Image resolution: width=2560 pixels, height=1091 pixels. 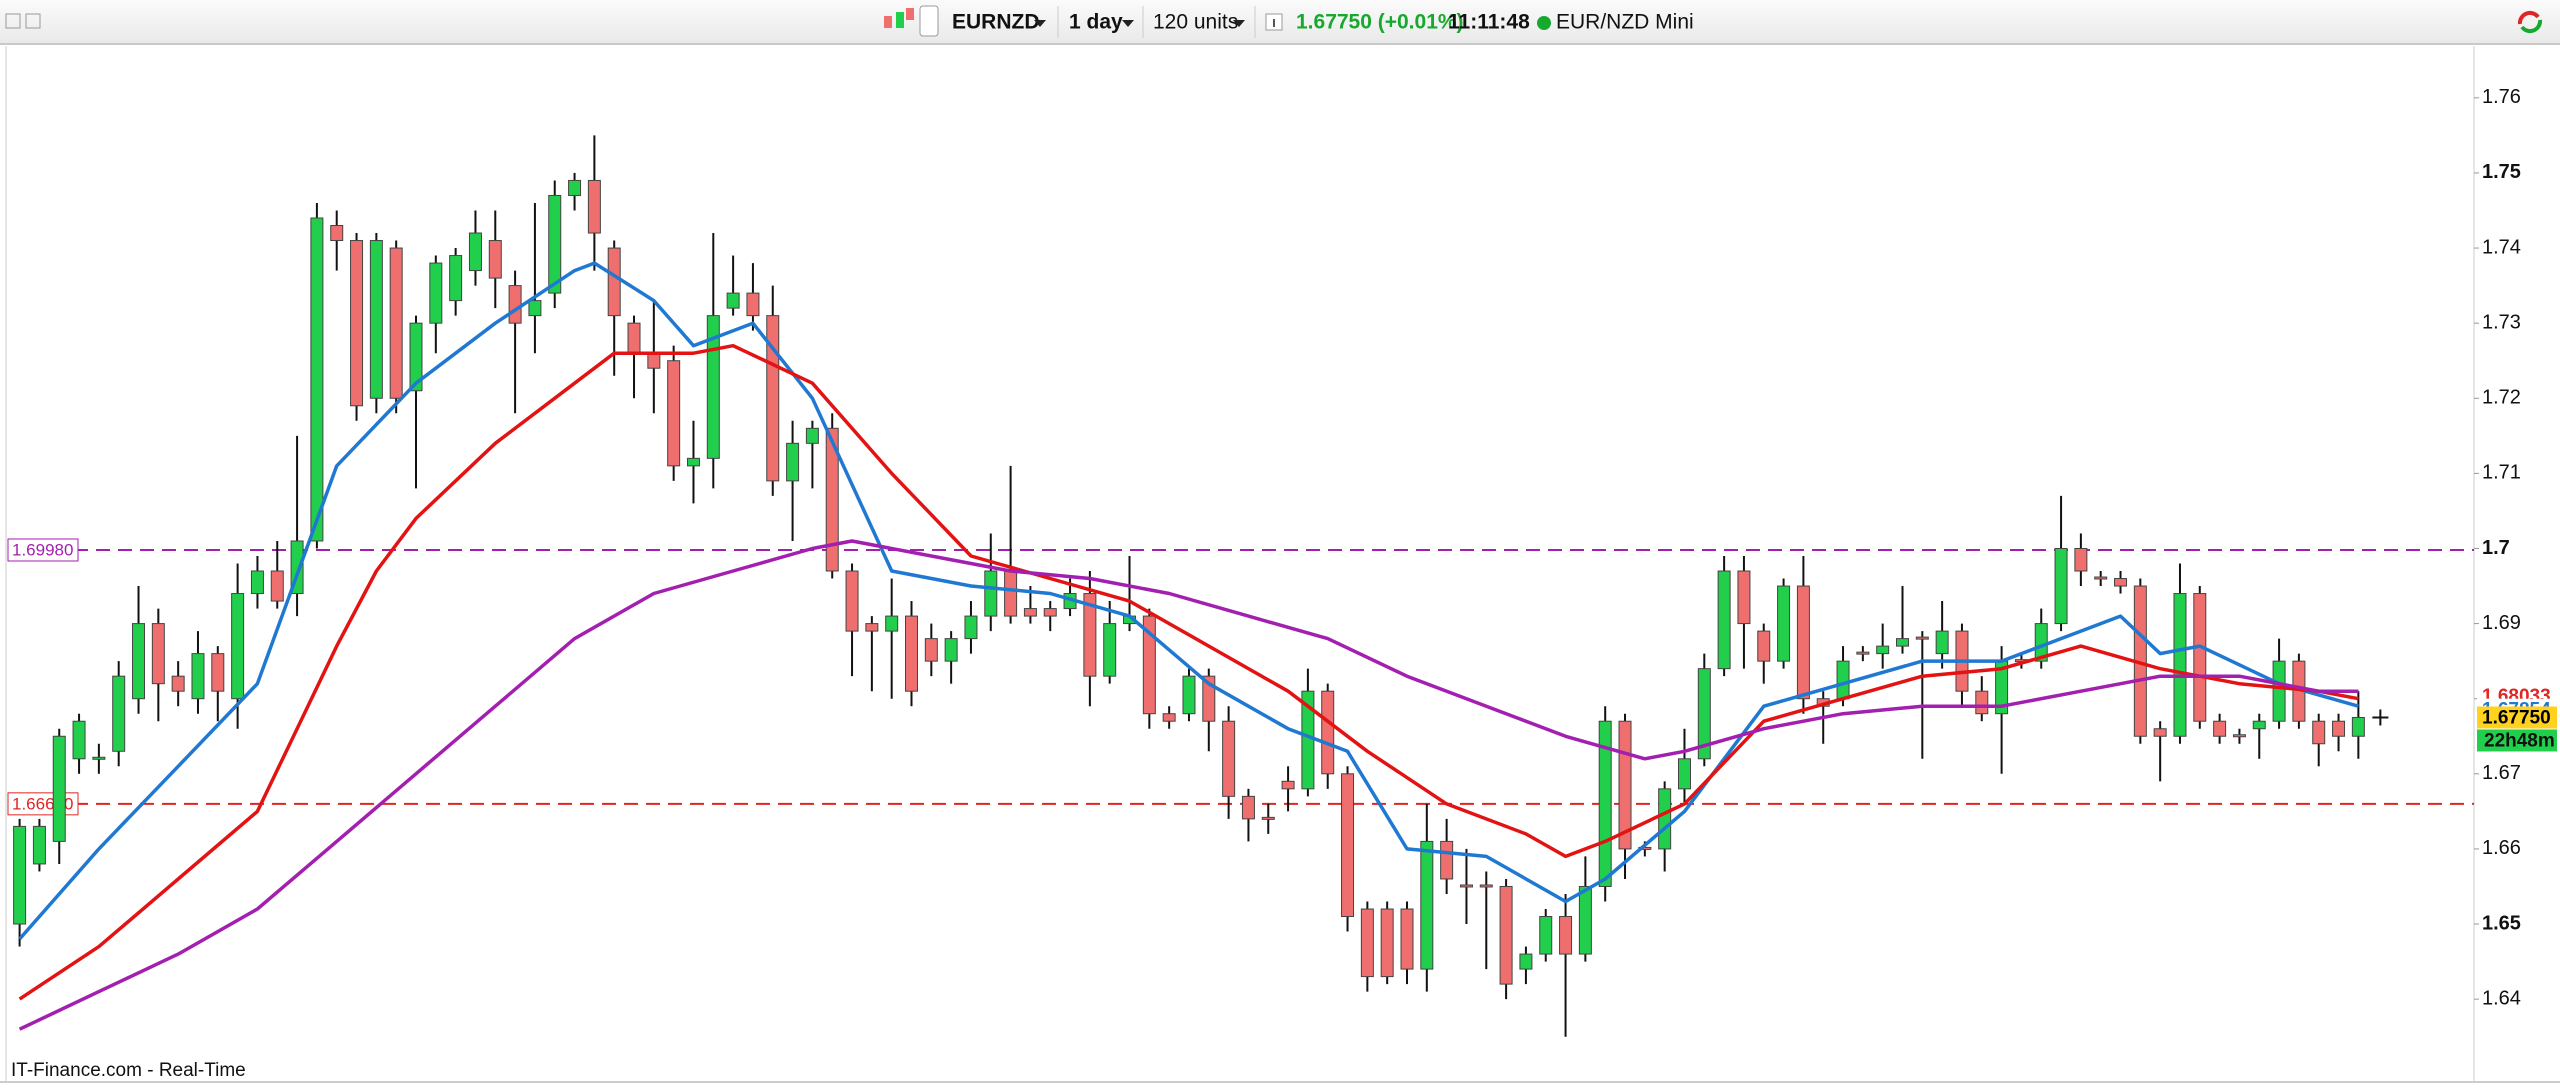 I want to click on y-tick-label: 1.72, so click(x=2501, y=398).